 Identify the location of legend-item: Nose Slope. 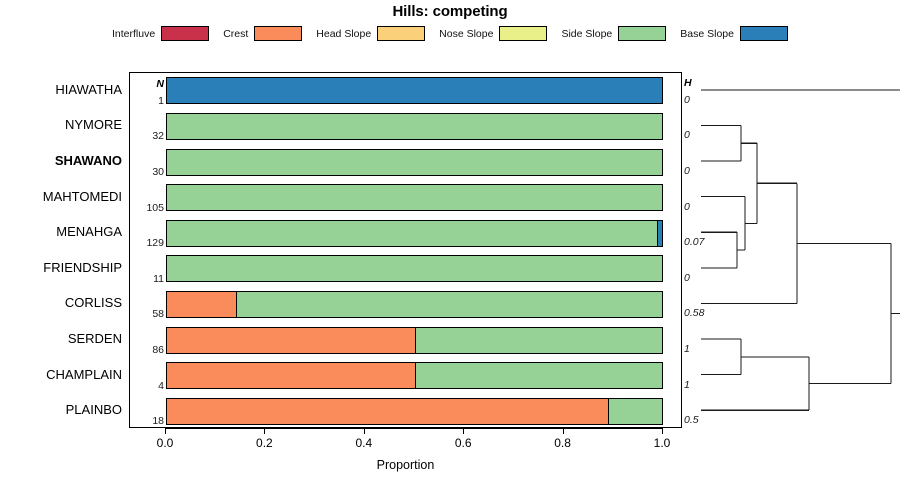
(493, 33).